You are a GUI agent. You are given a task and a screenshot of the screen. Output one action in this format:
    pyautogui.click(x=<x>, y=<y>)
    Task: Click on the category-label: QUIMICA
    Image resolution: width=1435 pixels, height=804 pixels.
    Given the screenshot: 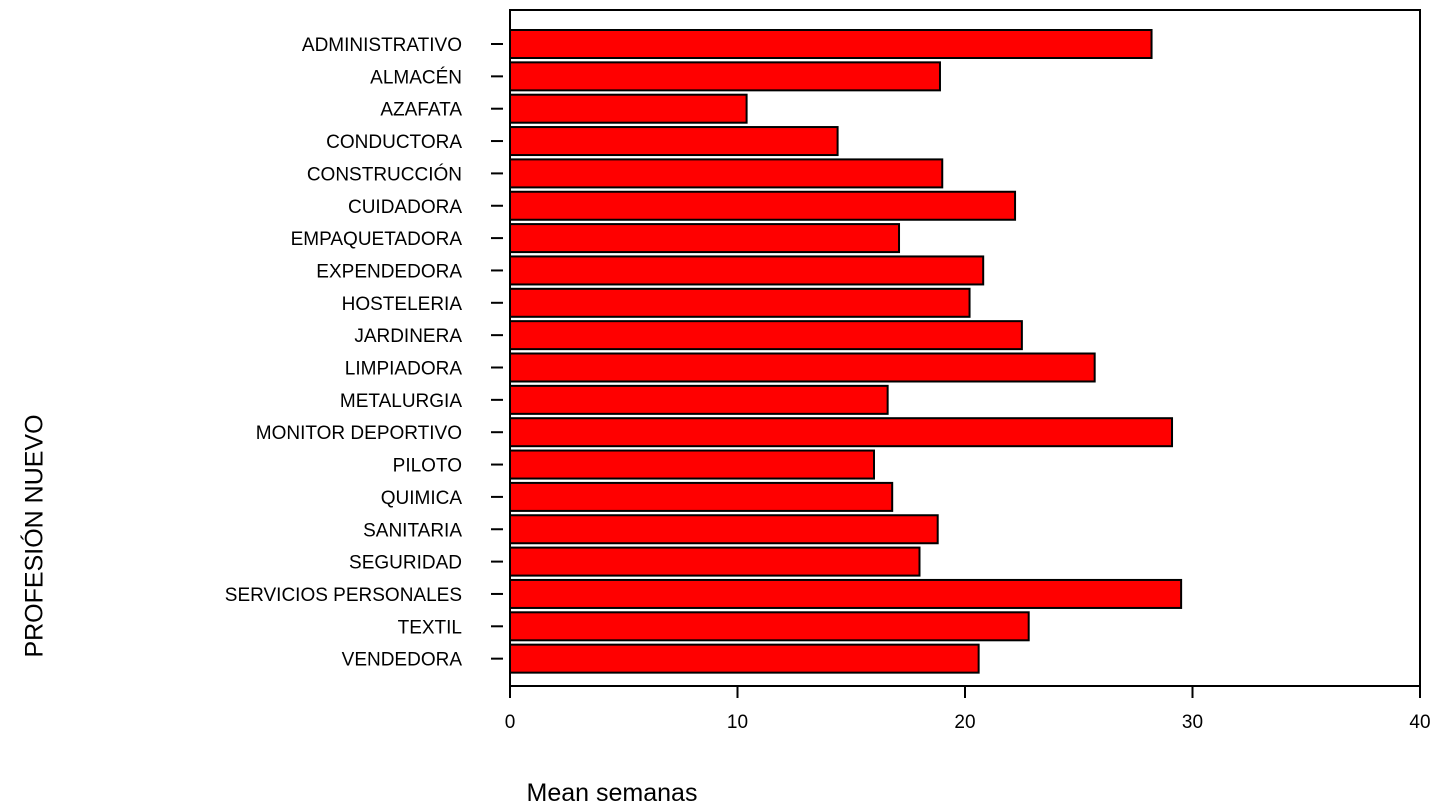 What is the action you would take?
    pyautogui.click(x=422, y=498)
    